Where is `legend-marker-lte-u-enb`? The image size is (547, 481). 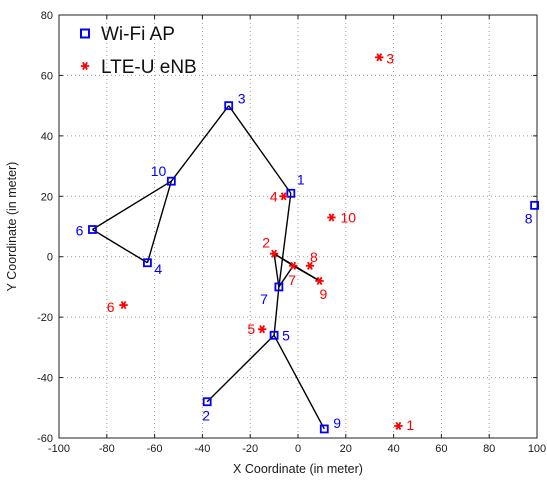
legend-marker-lte-u-enb is located at coordinates (85, 66).